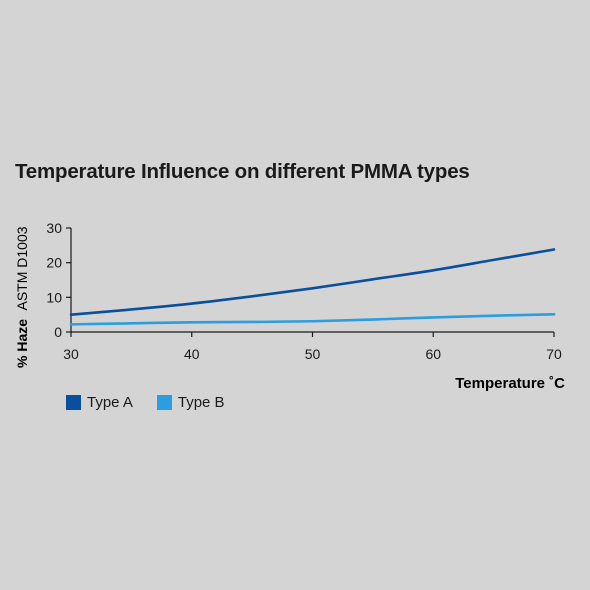  Describe the element at coordinates (201, 402) in the screenshot. I see `legend-label: Type B` at that location.